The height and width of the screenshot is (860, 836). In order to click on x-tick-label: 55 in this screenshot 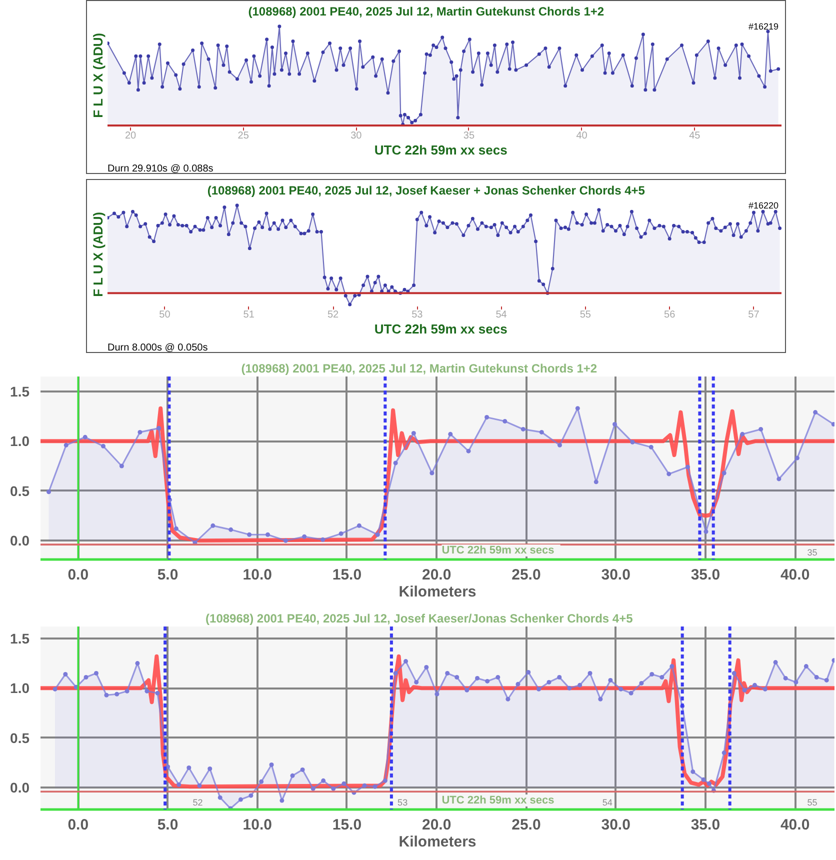, I will do `click(586, 315)`.